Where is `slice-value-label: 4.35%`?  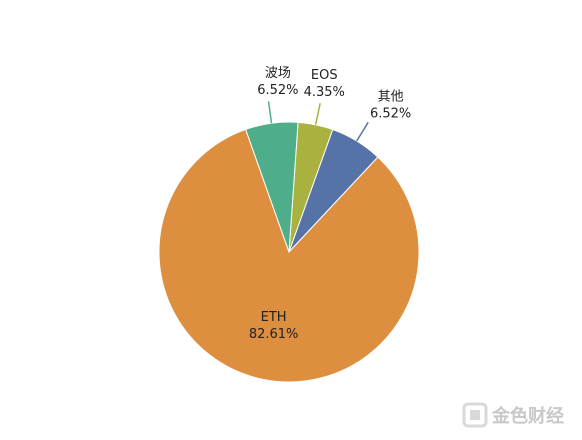 slice-value-label: 4.35% is located at coordinates (324, 92).